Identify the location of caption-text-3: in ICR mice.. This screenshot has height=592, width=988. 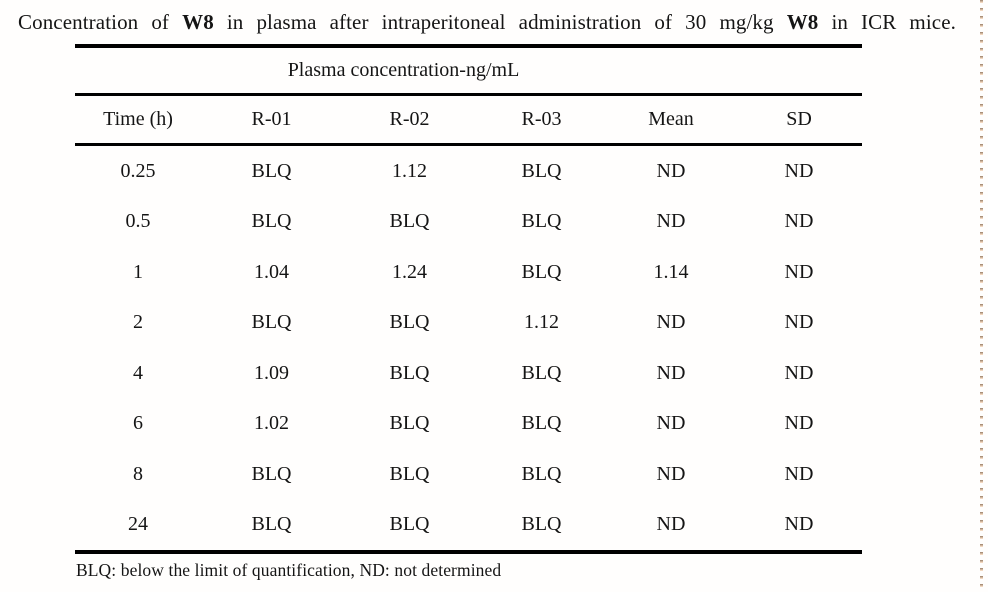
(887, 22).